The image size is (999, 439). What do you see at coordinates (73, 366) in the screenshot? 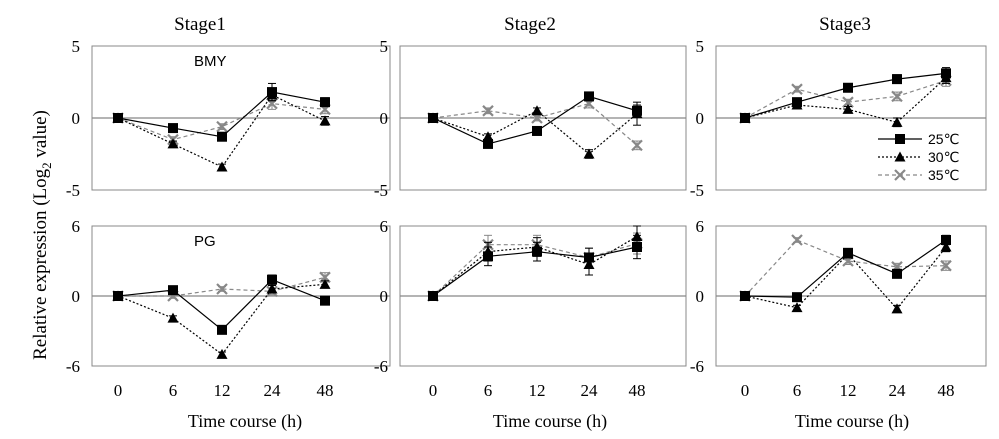
I see `y-tick-label: -6` at bounding box center [73, 366].